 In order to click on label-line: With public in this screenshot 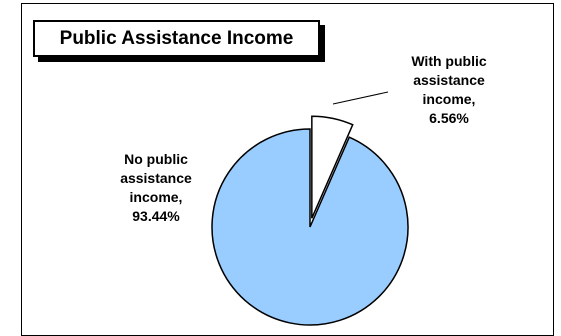, I will do `click(449, 61)`.